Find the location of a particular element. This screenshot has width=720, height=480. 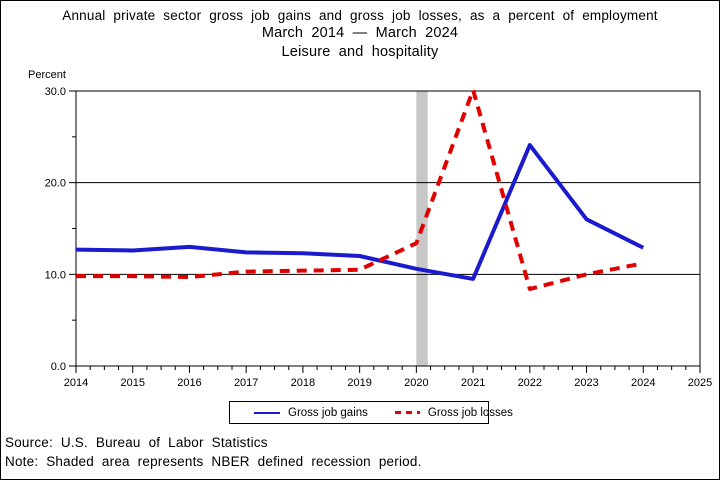

chart-title-line3: Leisure and hospitality is located at coordinates (360, 52).